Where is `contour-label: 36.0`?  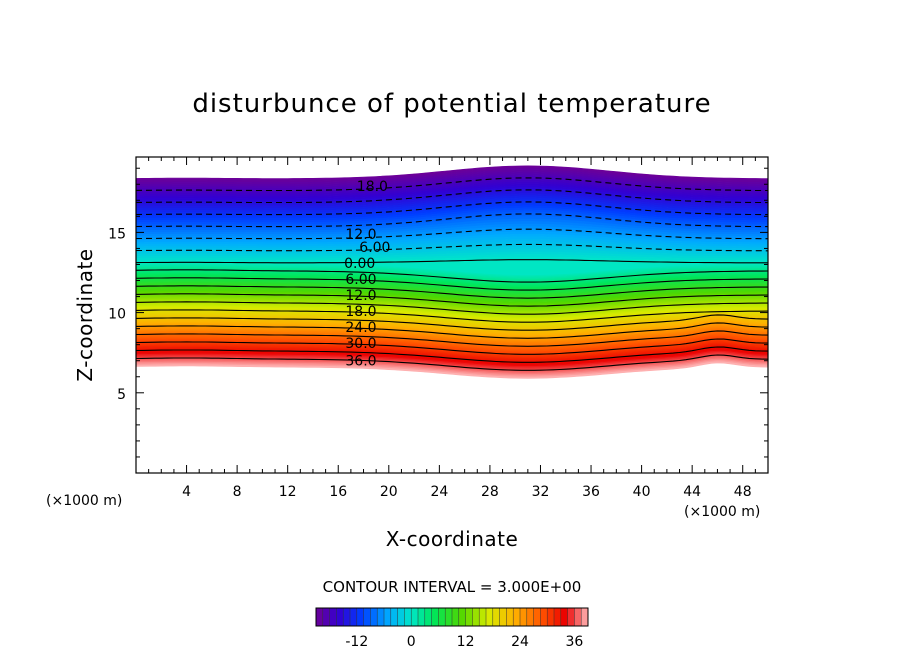
contour-label: 36.0 is located at coordinates (360, 362).